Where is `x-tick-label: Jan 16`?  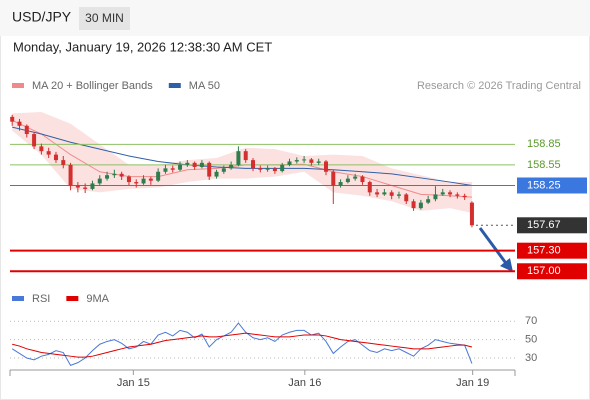 x-tick-label: Jan 16 is located at coordinates (304, 383).